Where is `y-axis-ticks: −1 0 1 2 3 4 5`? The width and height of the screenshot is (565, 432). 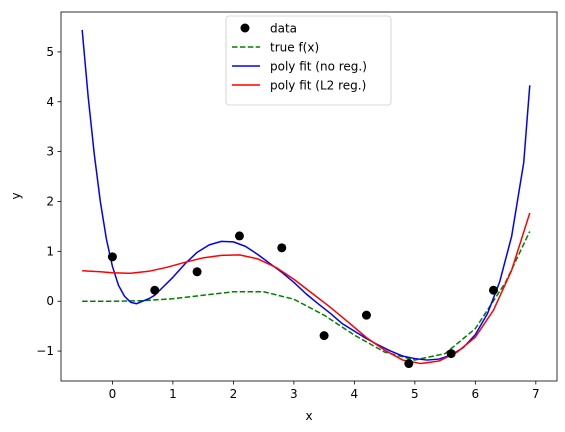 y-axis-ticks: −1 0 1 2 3 4 5 is located at coordinates (48, 201).